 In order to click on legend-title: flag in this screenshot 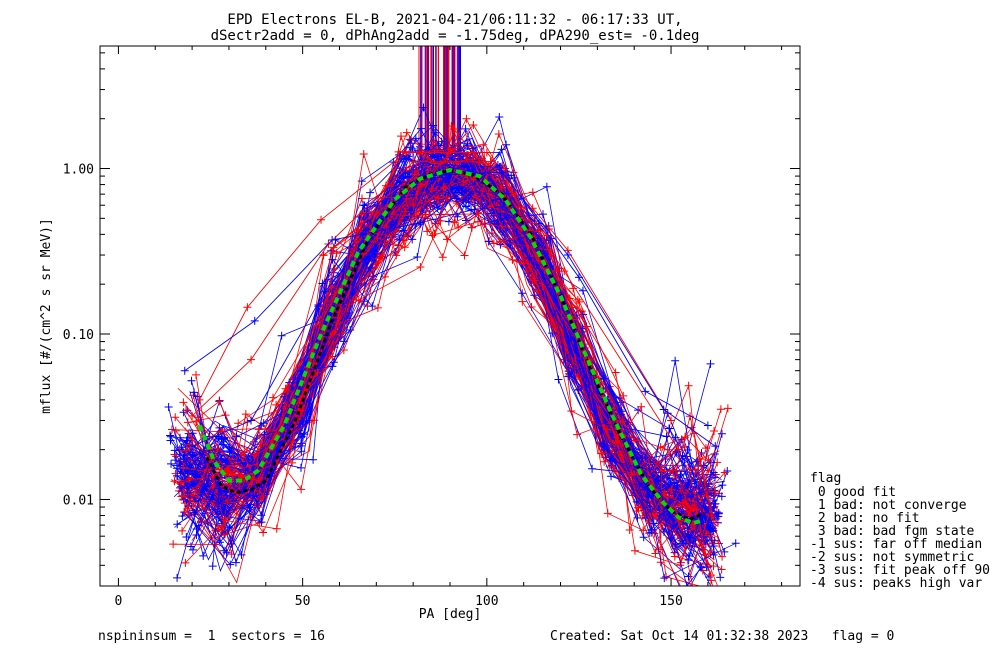, I will do `click(825, 478)`.